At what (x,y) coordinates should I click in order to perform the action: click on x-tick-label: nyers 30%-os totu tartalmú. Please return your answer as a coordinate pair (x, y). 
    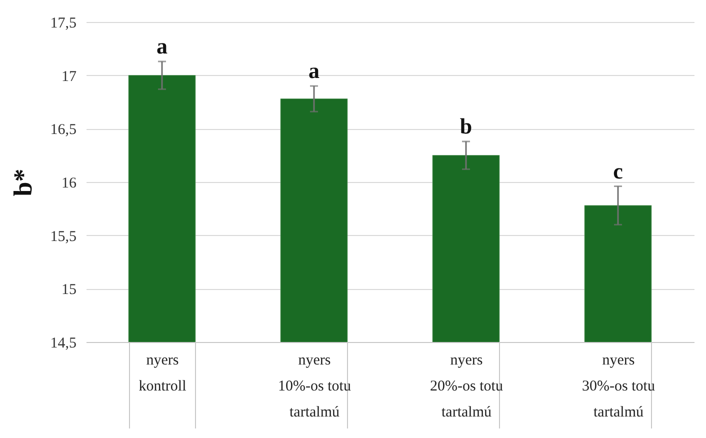
    Looking at the image, I should click on (619, 386).